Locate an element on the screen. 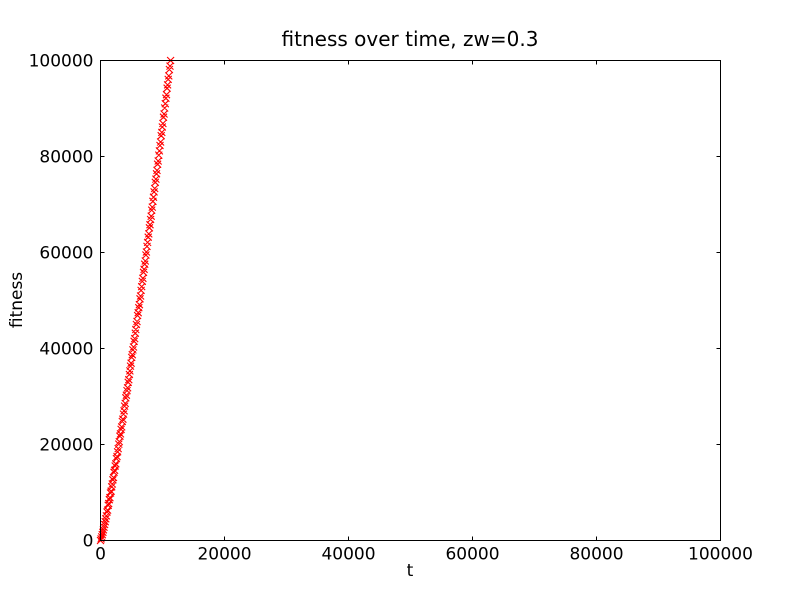  y-tick-label: 80000 is located at coordinates (66, 158).